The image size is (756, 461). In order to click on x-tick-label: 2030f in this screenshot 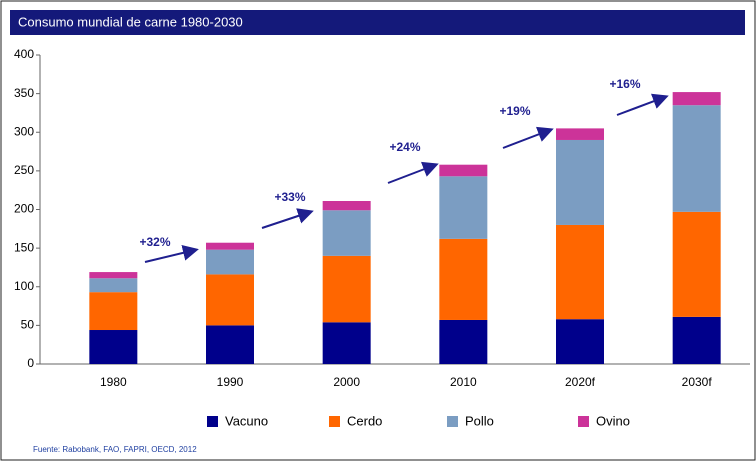, I will do `click(697, 382)`.